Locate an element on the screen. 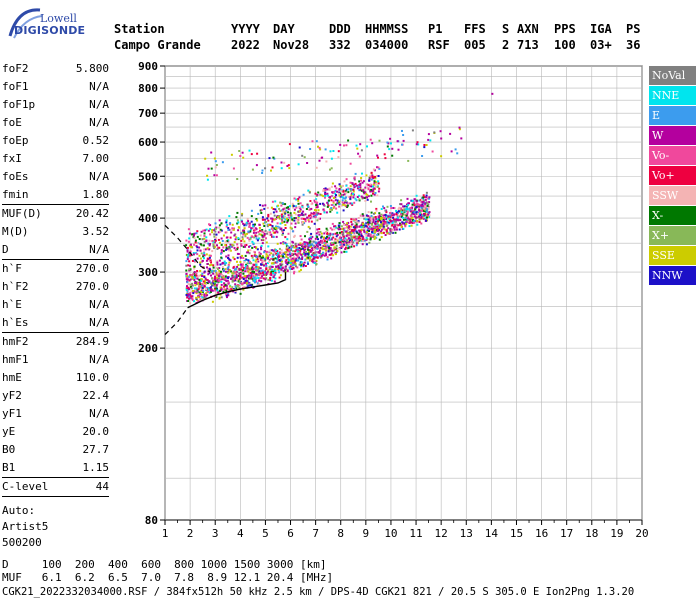  param-group-confidence: C-level 44 is located at coordinates (55, 487).